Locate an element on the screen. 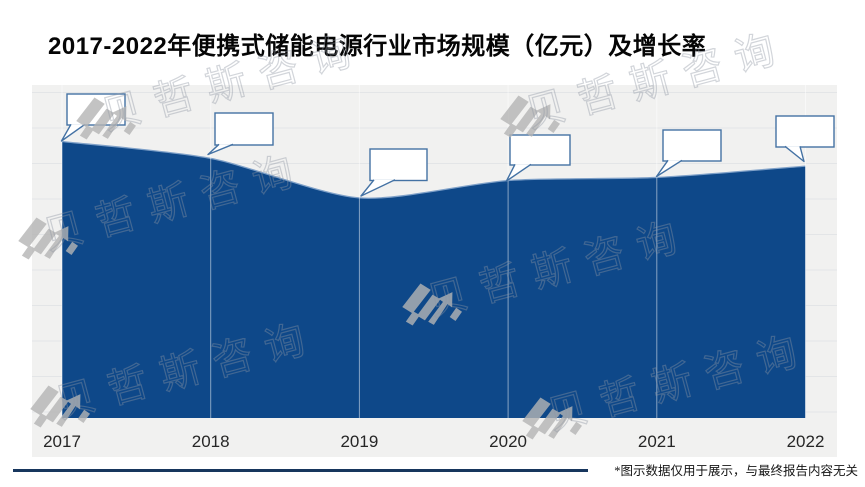 The height and width of the screenshot is (487, 865). x-tick-2017: 2017 is located at coordinates (62, 441).